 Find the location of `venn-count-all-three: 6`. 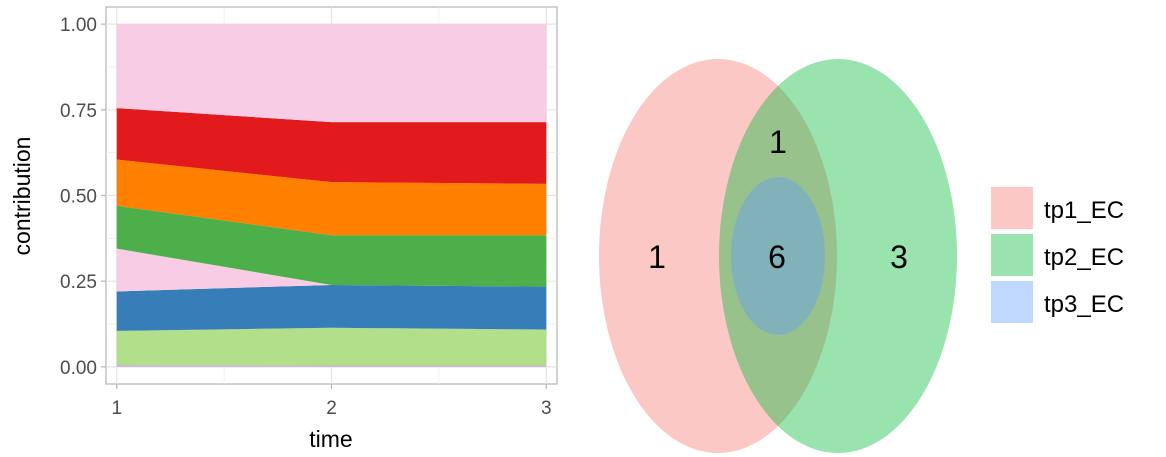

venn-count-all-three: 6 is located at coordinates (777, 257).